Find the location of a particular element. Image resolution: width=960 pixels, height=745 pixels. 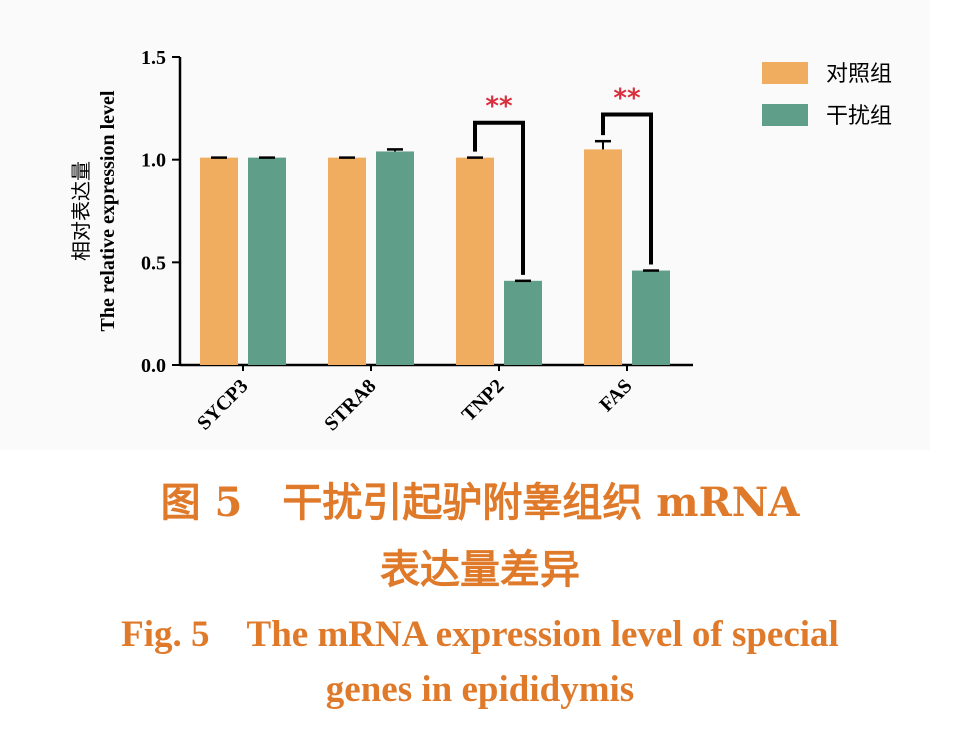

caption-cn-line-2: 表达量差异 is located at coordinates (480, 569).